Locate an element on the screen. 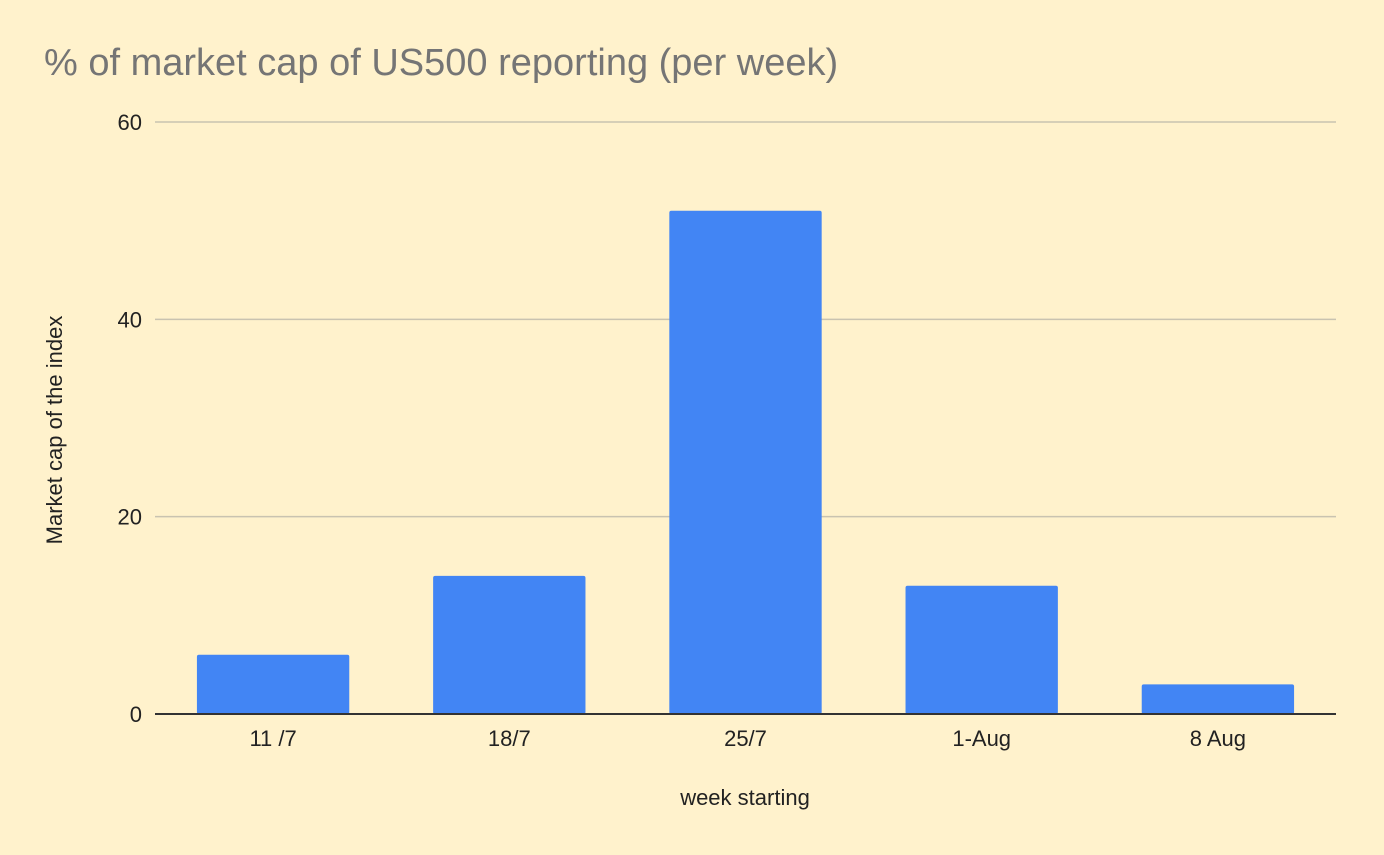 The height and width of the screenshot is (855, 1384). x-axis-ticks: 11 /7 18/7 25/7 1-Aug 8 Aug is located at coordinates (747, 738).